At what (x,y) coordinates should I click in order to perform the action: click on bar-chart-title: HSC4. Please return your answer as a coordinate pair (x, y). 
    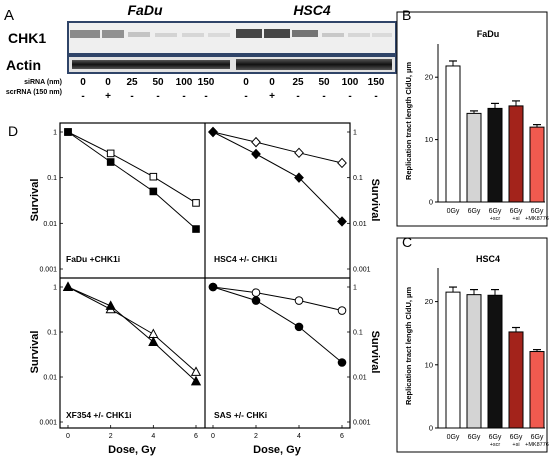
    Looking at the image, I should click on (488, 259).